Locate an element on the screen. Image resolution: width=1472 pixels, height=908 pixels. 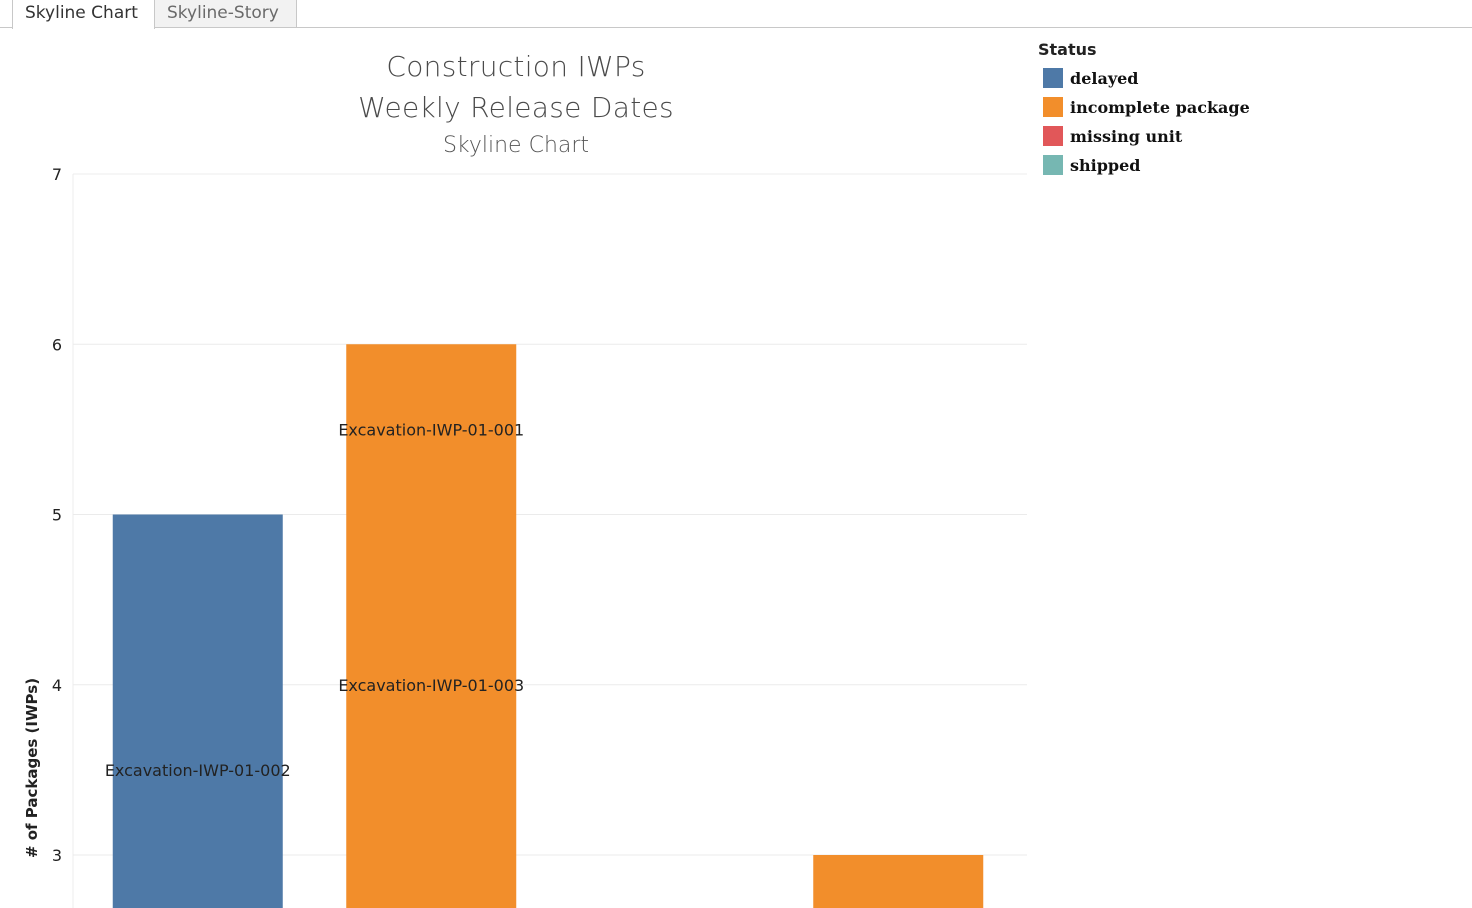
bar-label: Excavation-IWP-01-003 is located at coordinates (431, 685).